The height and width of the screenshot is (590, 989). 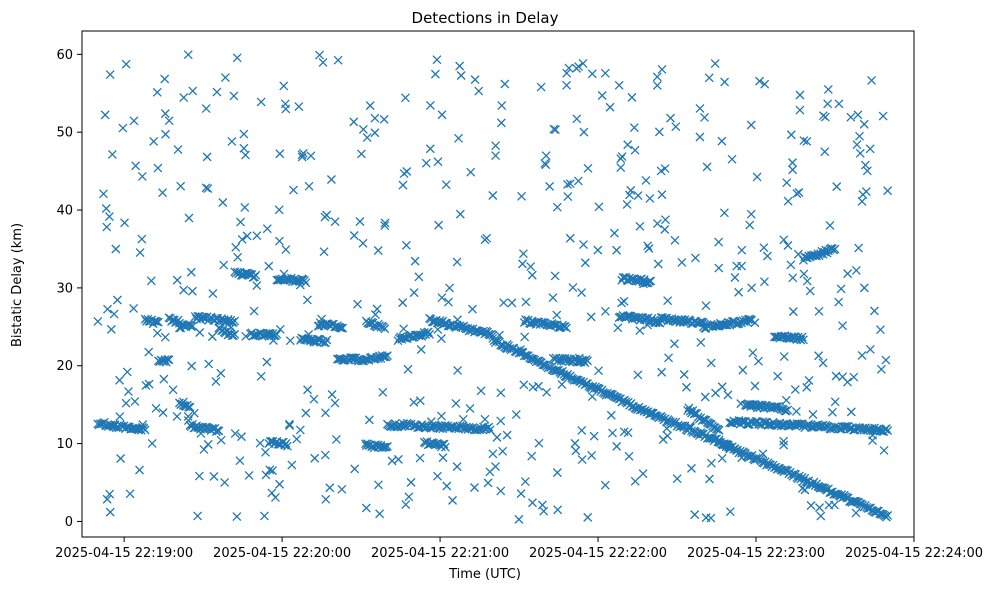 I want to click on x-tick-label: 2025-04-15 22:20:00, so click(x=282, y=553).